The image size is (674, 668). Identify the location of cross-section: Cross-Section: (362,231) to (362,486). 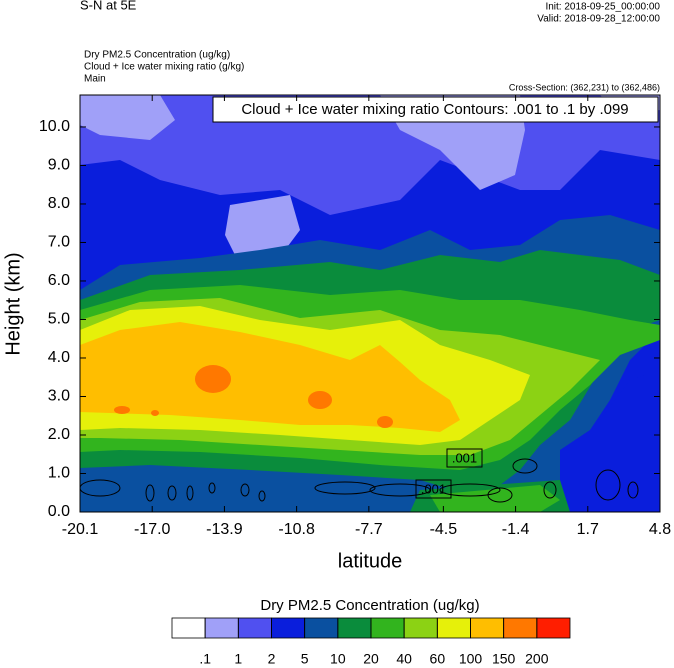
(584, 87).